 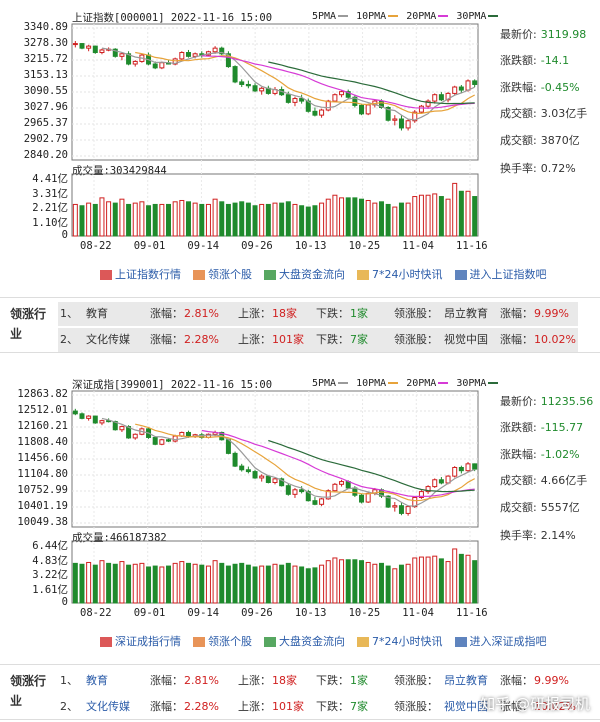 What do you see at coordinates (312, 274) in the screenshot?
I see `link-label: 大盘资金流向` at bounding box center [312, 274].